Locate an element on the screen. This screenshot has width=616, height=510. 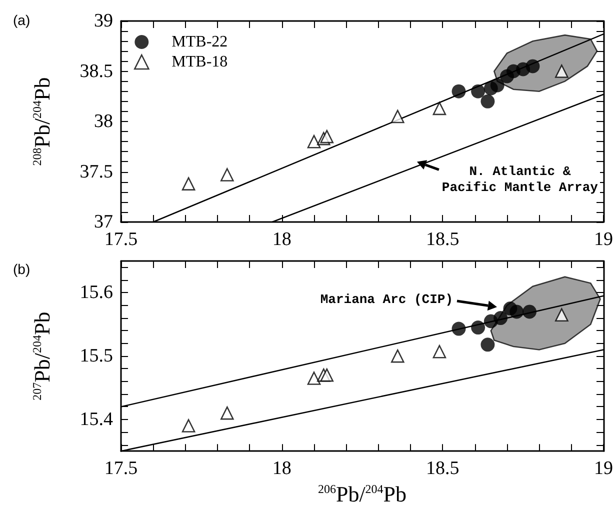
chart-title: (a) is located at coordinates (21, 20).